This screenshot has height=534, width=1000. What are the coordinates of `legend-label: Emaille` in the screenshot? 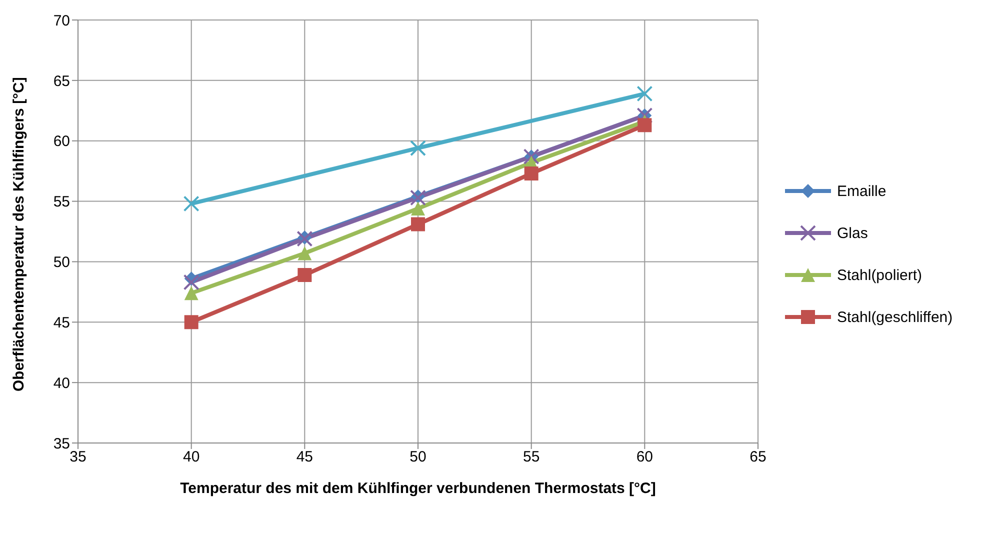 It's located at (861, 191).